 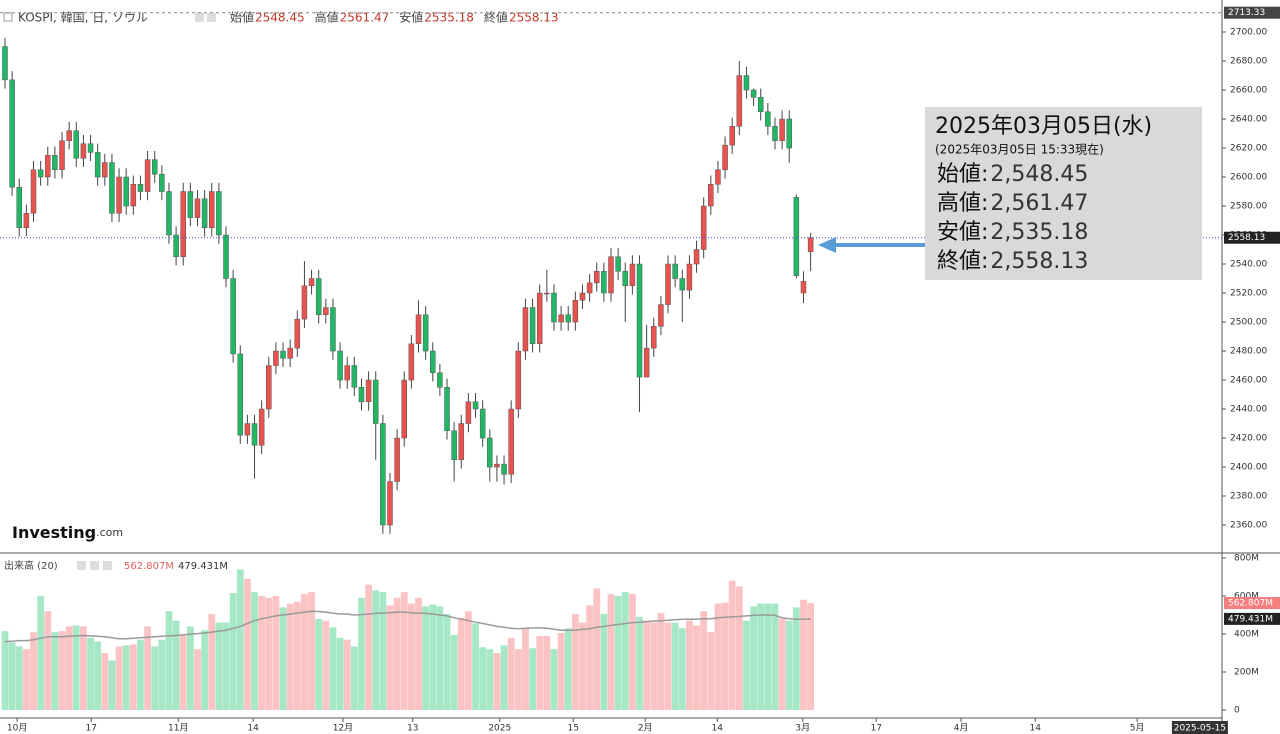 I want to click on x-tick-label: 15, so click(x=572, y=729).